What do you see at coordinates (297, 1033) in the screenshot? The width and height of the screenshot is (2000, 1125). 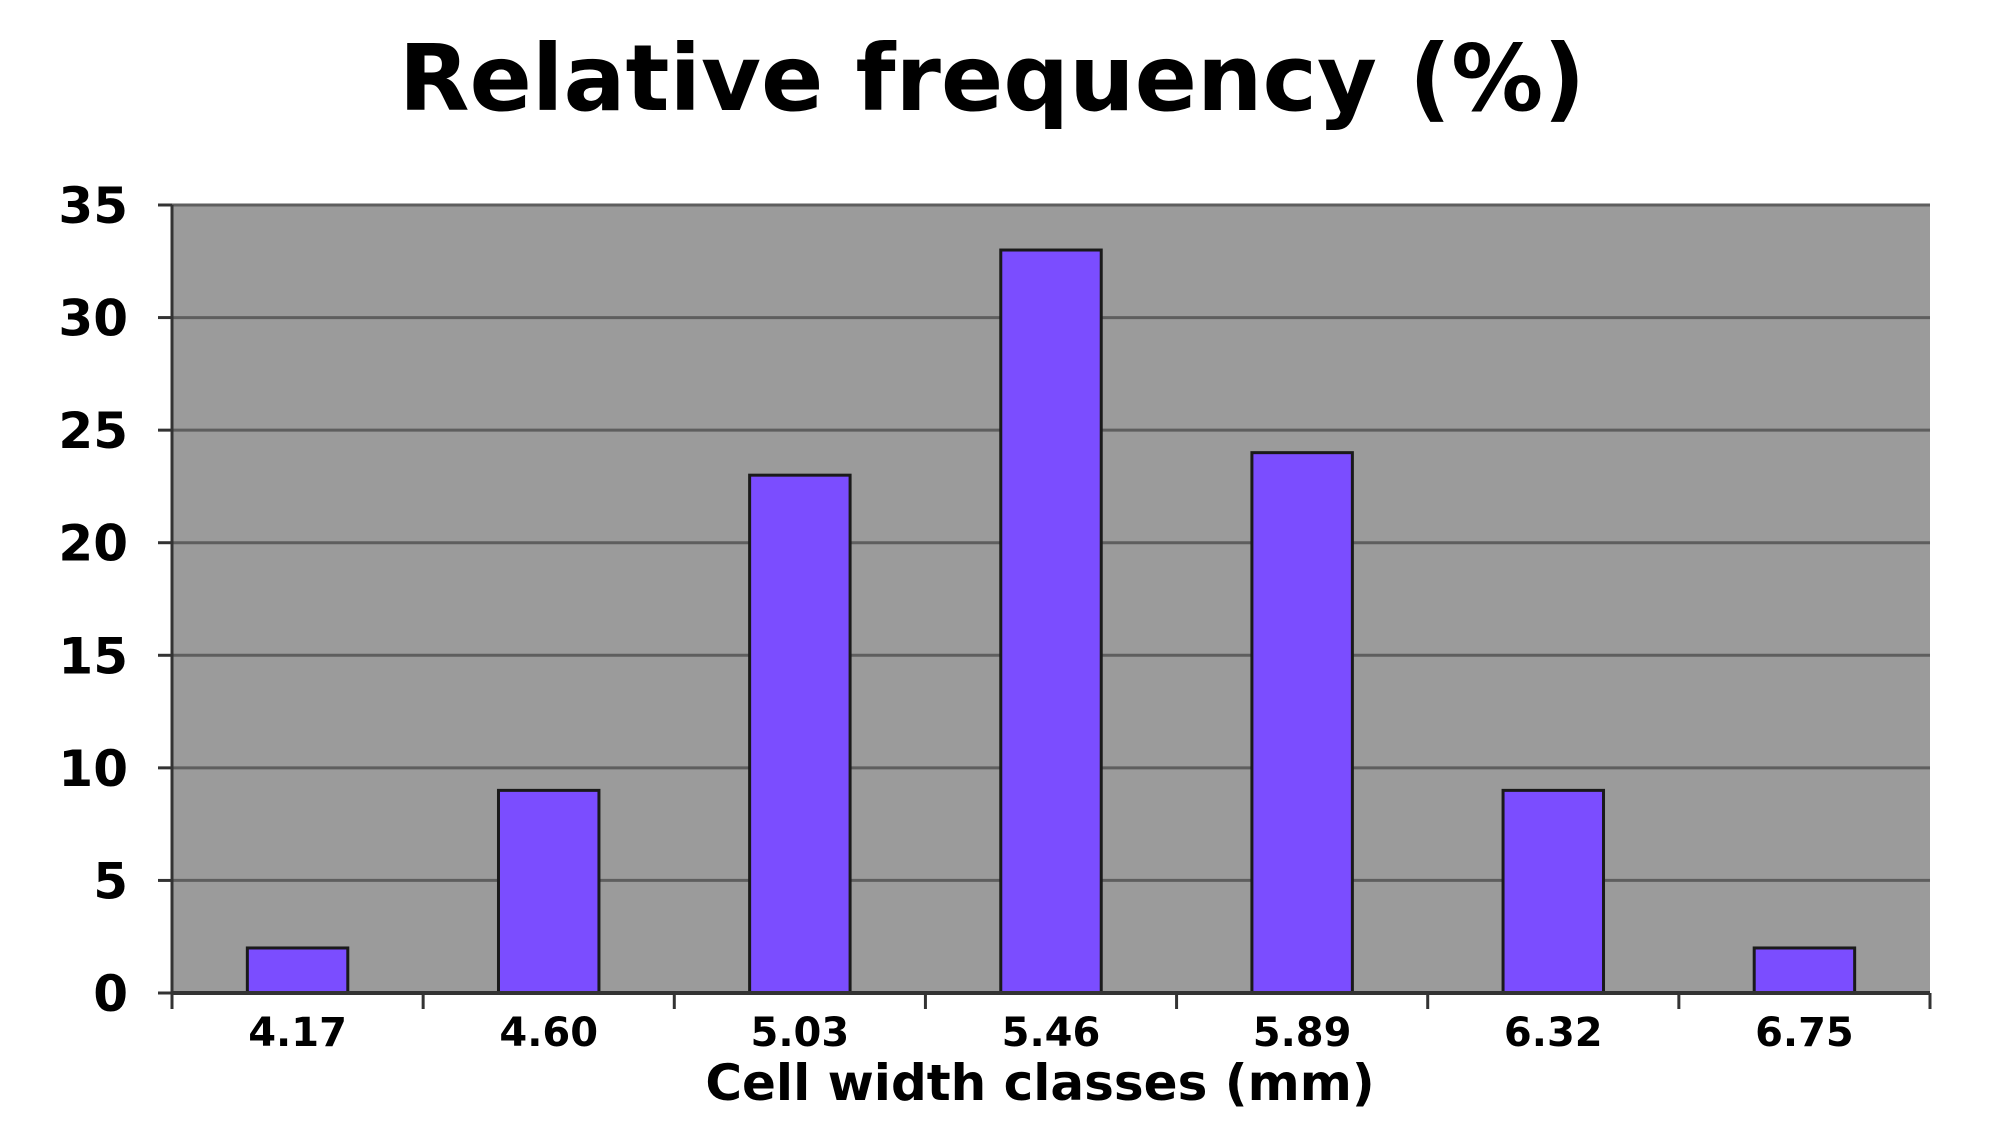 I see `x-tick-label: 4.17` at bounding box center [297, 1033].